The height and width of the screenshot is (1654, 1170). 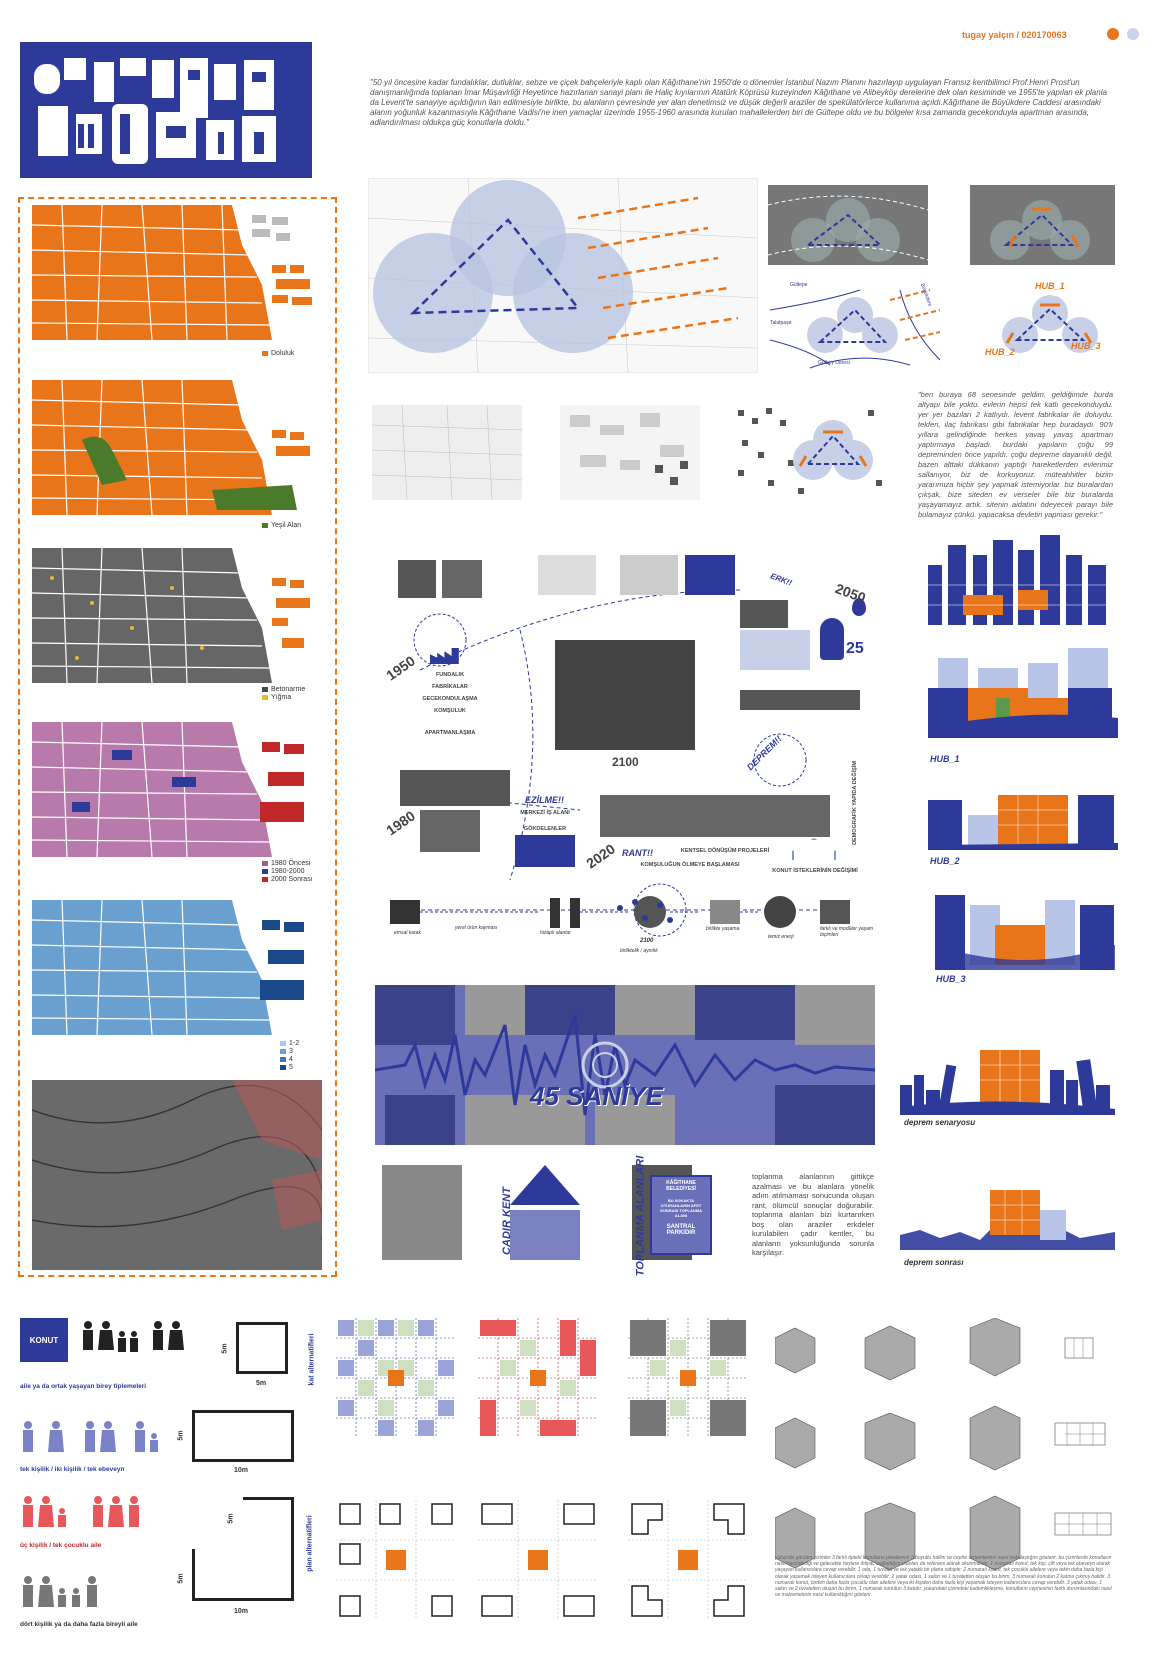 I want to click on hub3-label: HUB_3, so click(x=1086, y=346).